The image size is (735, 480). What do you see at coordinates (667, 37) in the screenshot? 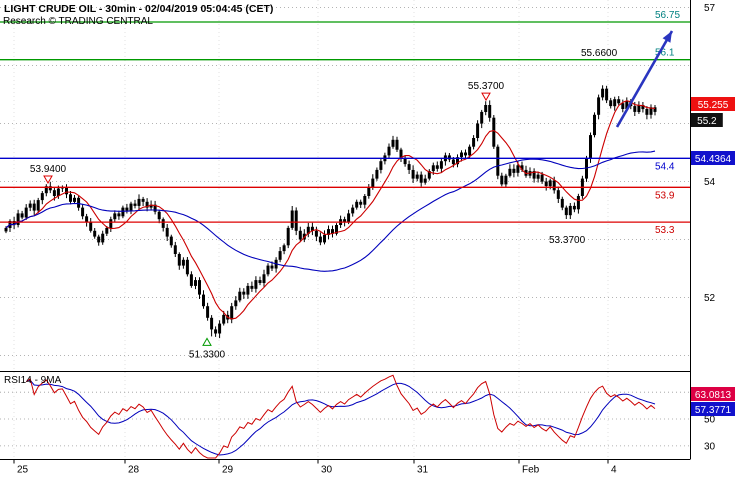
I see `forecast-arrow-head-icon` at bounding box center [667, 37].